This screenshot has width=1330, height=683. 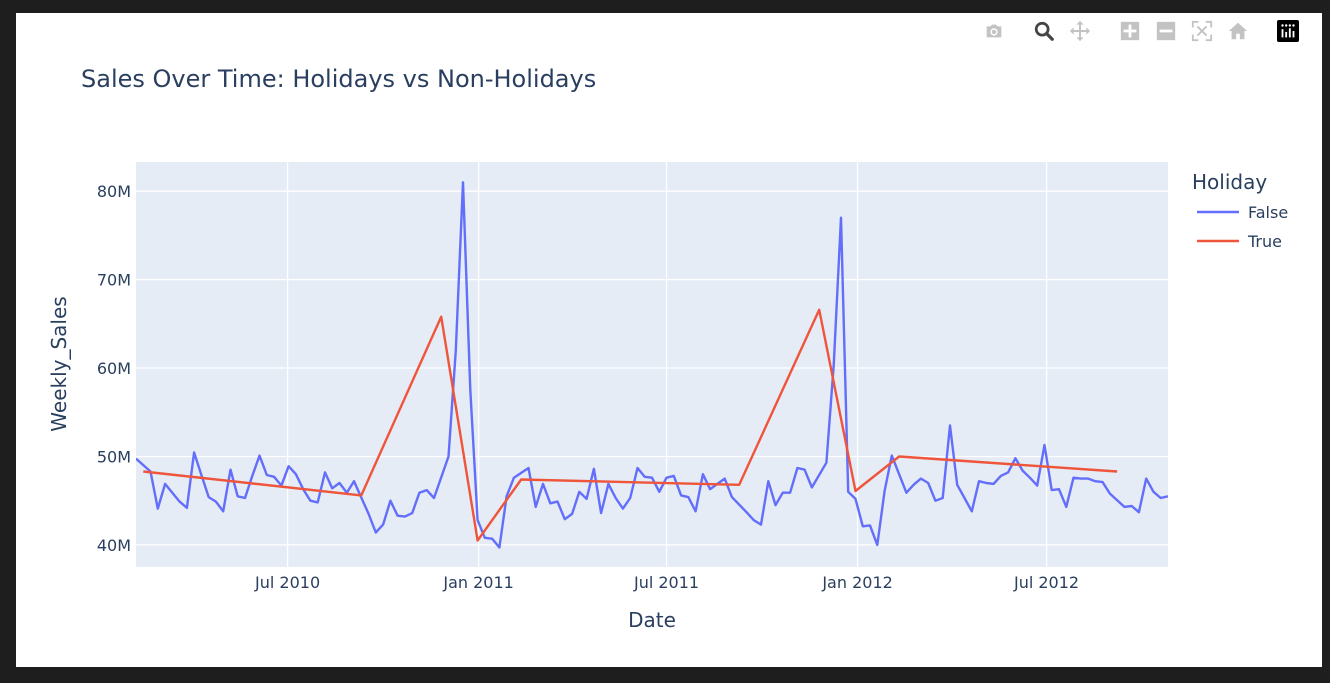 What do you see at coordinates (856, 582) in the screenshot?
I see `x-tick-label: Jan 2012` at bounding box center [856, 582].